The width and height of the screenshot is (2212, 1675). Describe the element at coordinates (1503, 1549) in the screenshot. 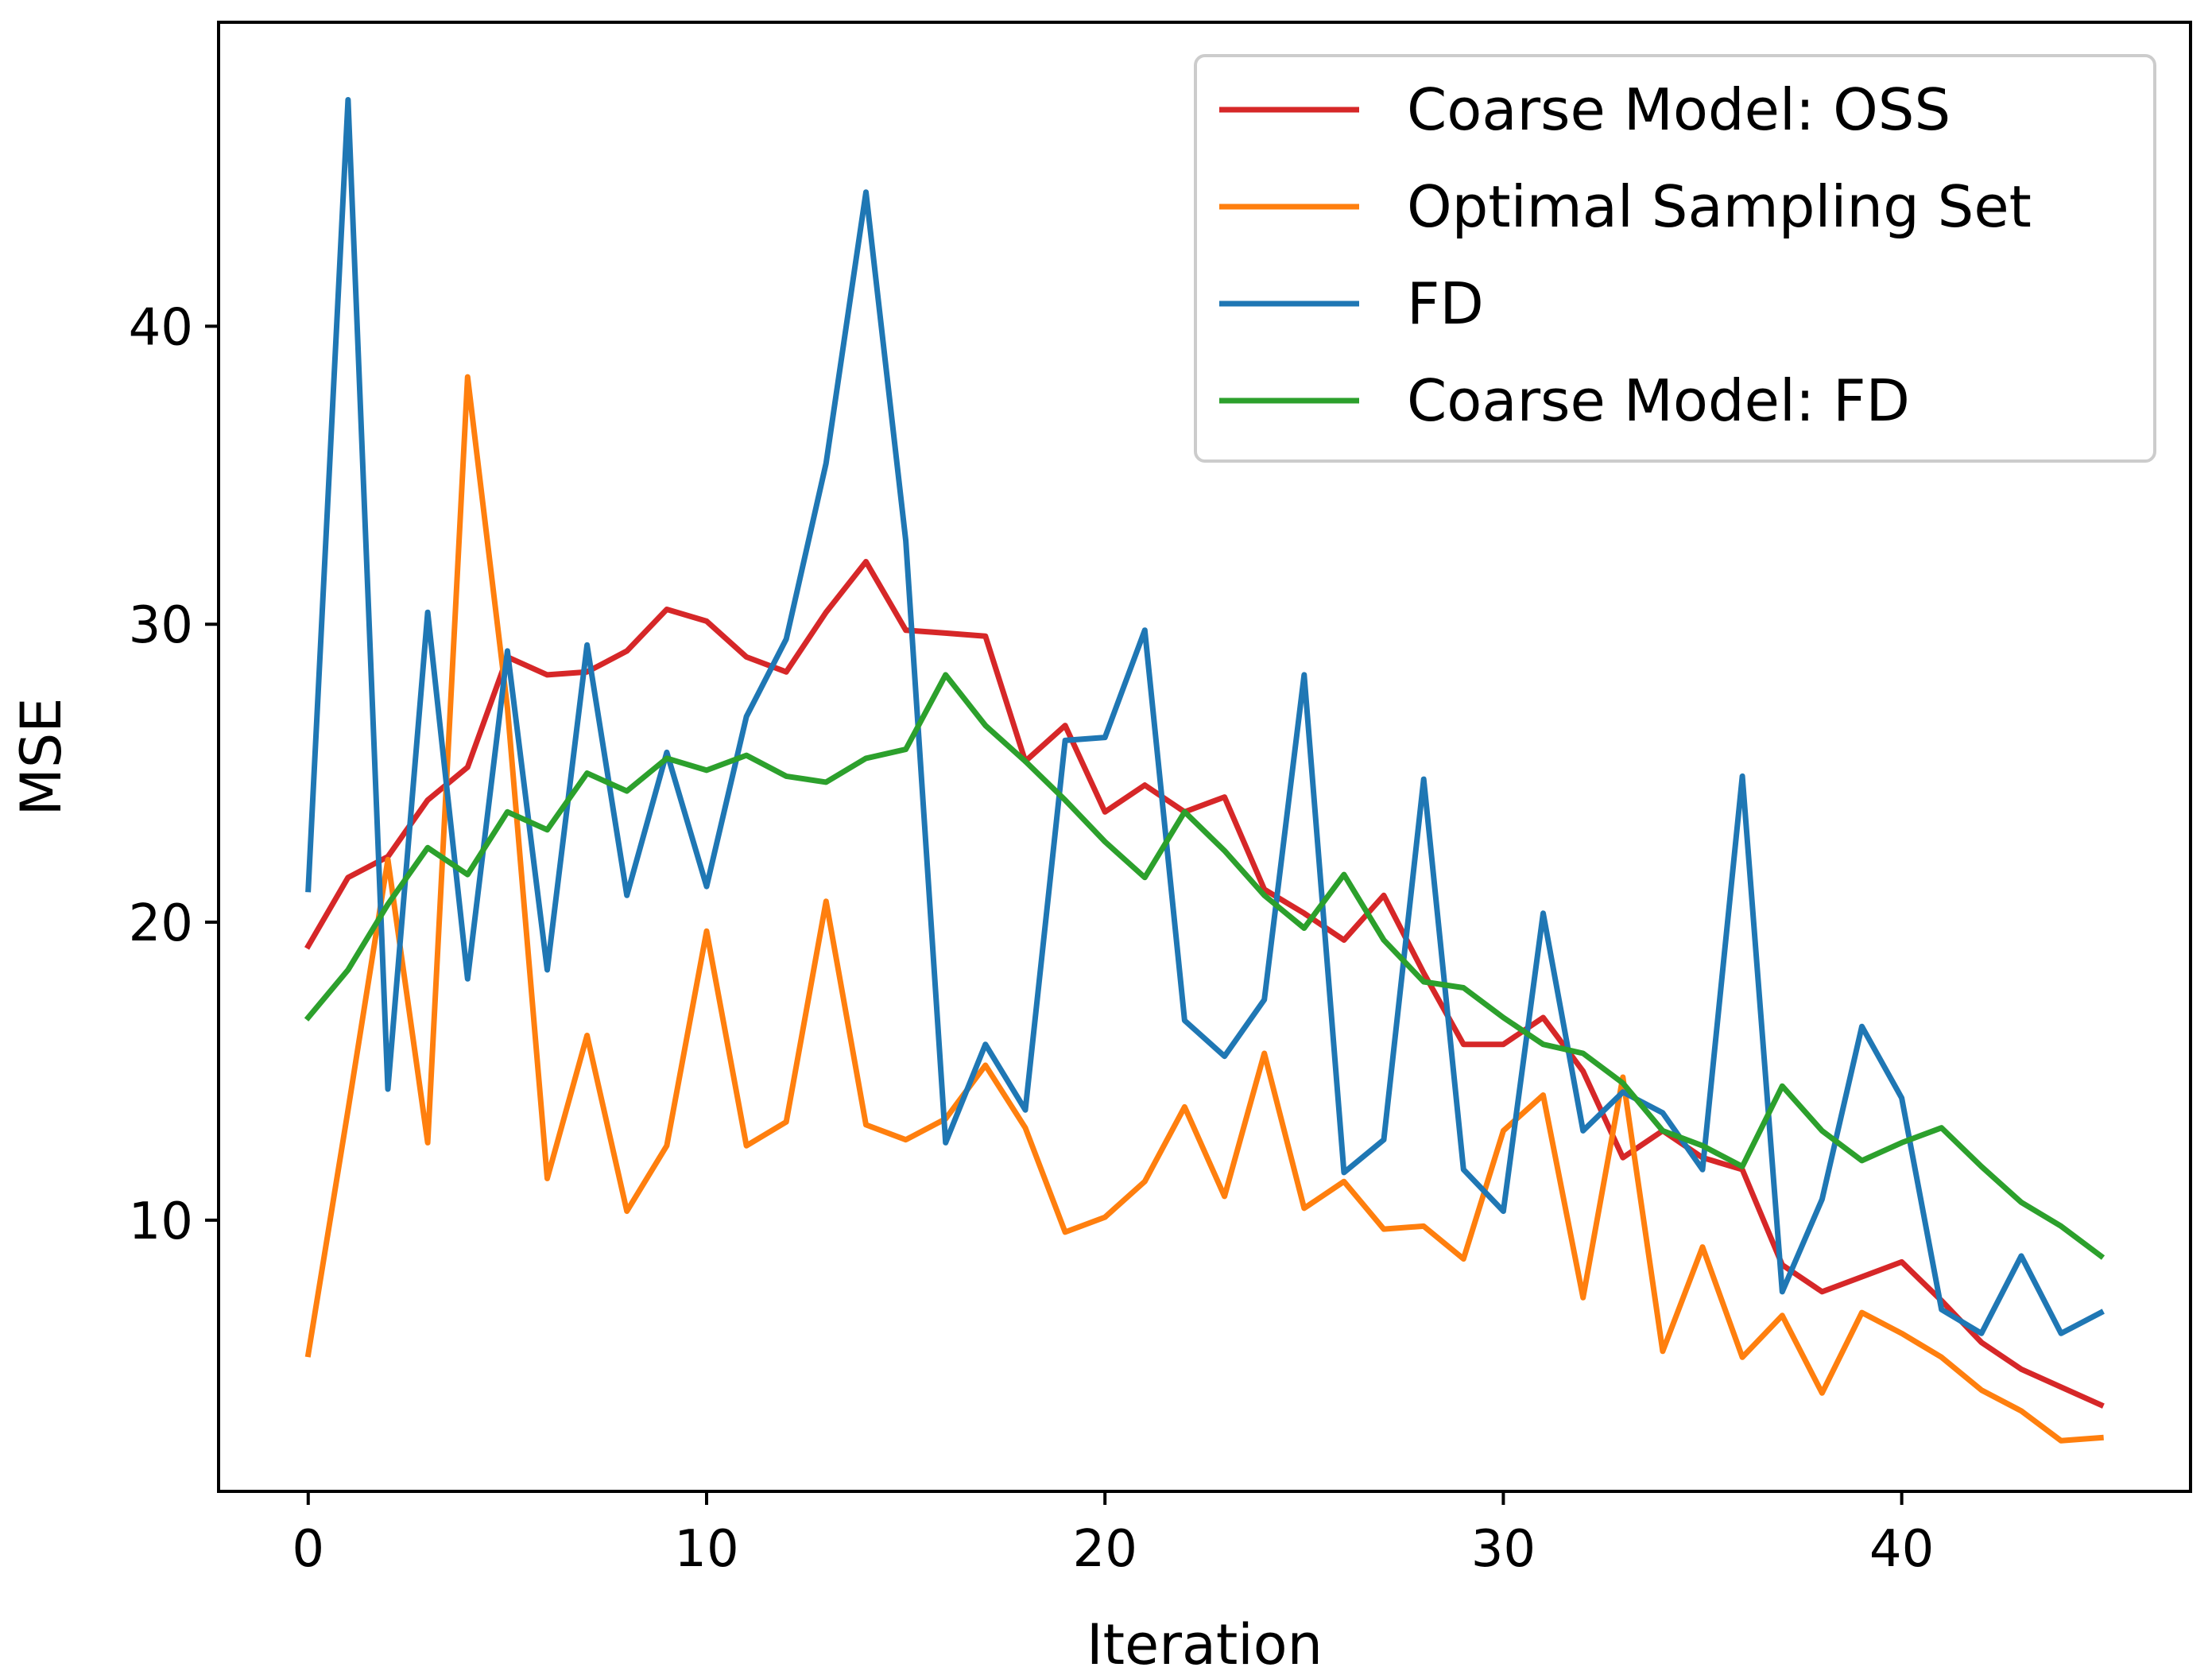

I see `x-tick-label: 30` at that location.